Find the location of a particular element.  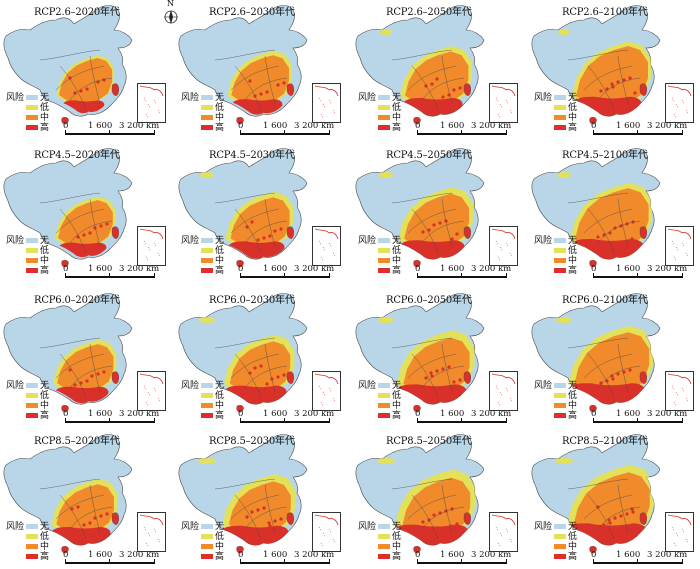

scale-bar: 0 1 600 3 200 km is located at coordinates (465, 129).